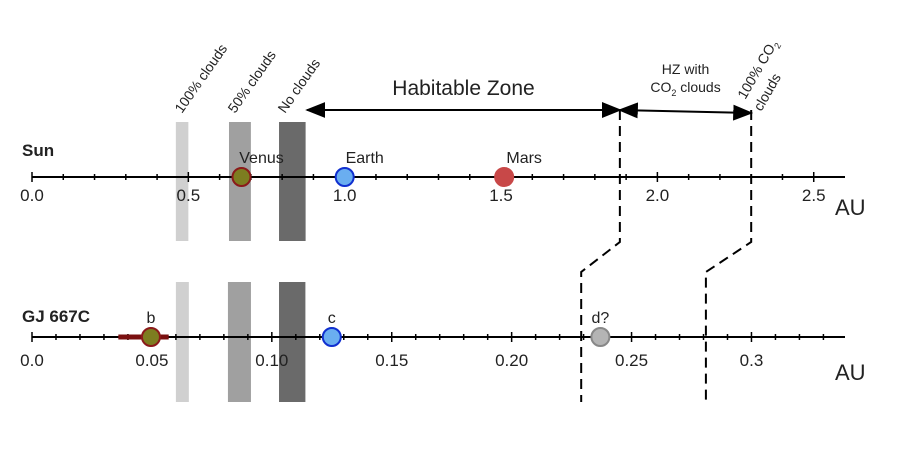  I want to click on co2-label: HZ with, so click(685, 69).